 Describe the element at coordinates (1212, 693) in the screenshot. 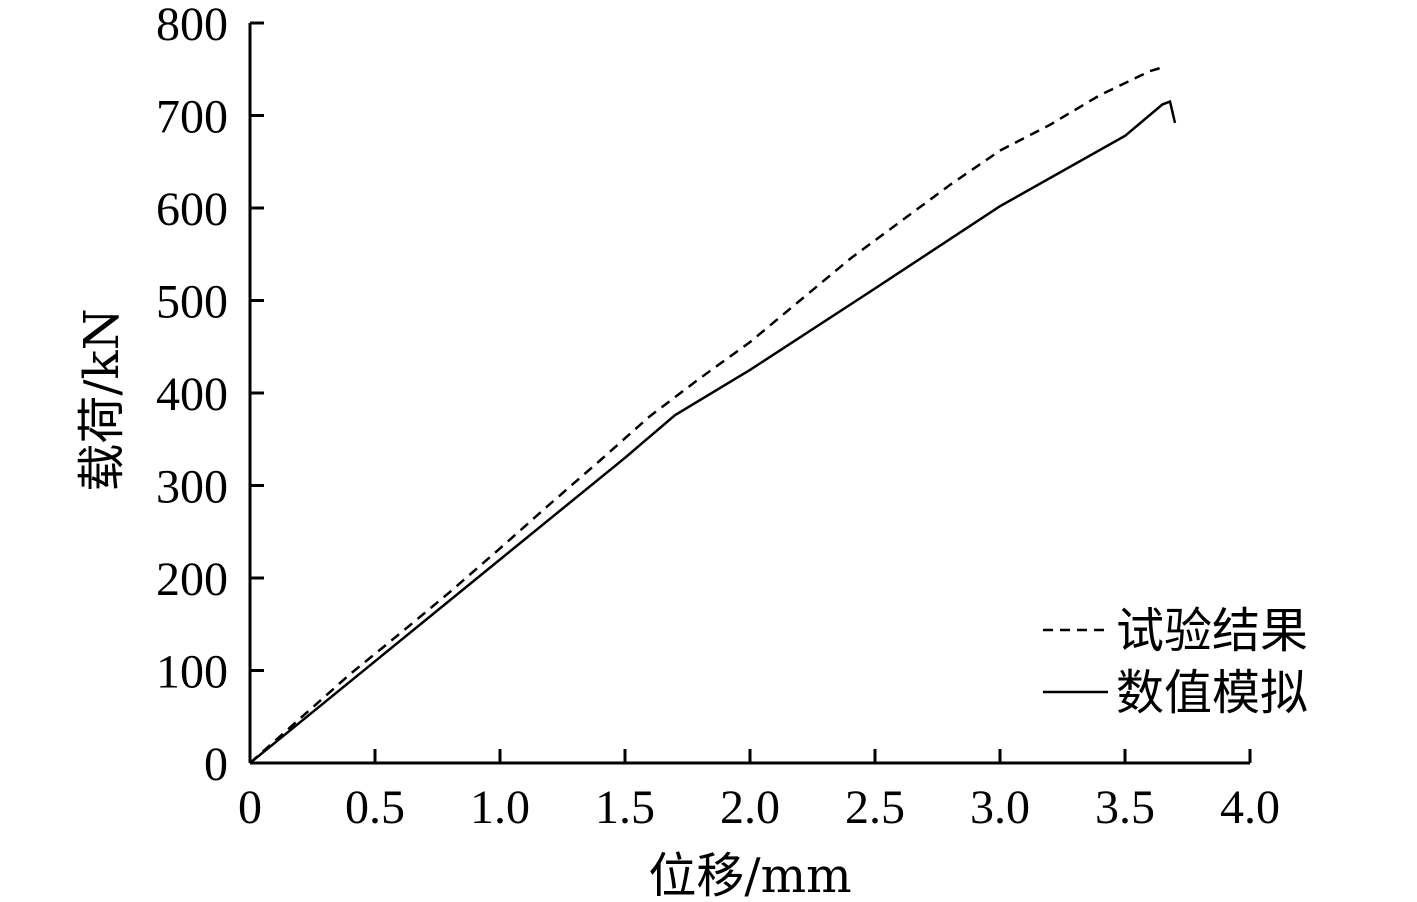

I see `legend-label-simulation: 数值模拟` at that location.